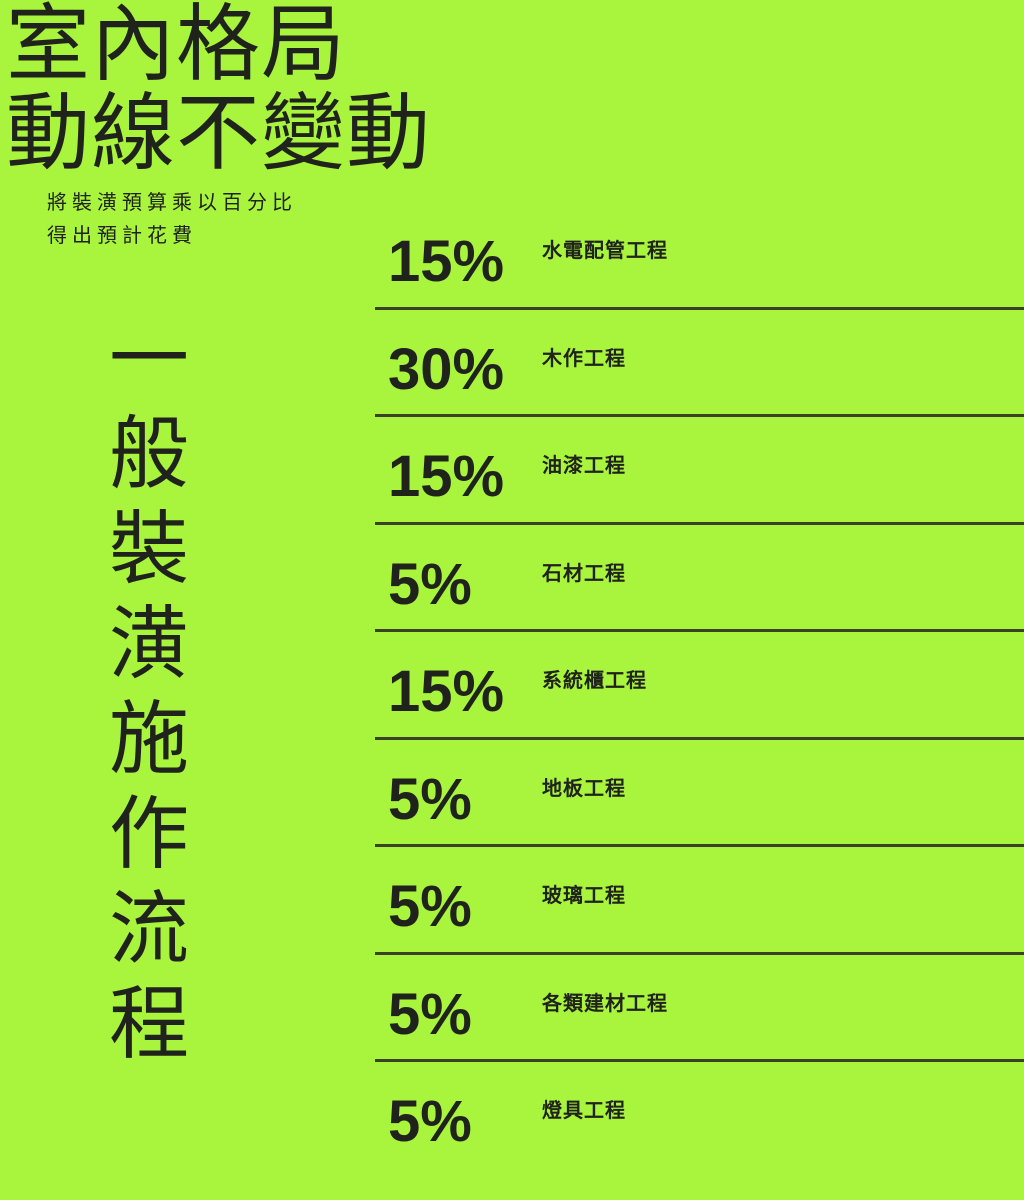 The width and height of the screenshot is (1024, 1200). I want to click on breakdown-row: 5% 石材工程, so click(699, 578).